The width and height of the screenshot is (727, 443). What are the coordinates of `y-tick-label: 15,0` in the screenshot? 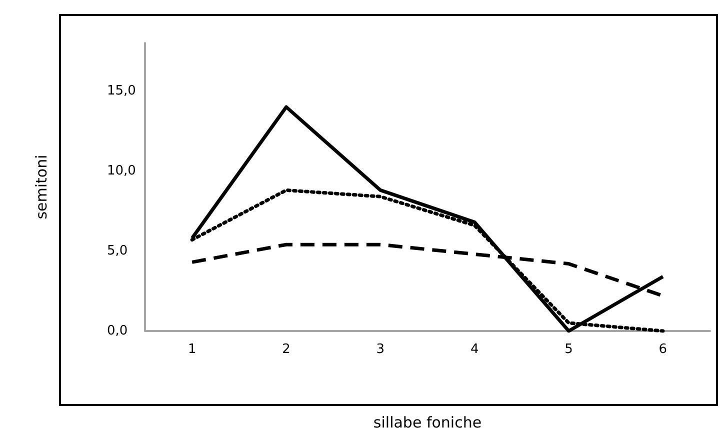 It's located at (121, 91).